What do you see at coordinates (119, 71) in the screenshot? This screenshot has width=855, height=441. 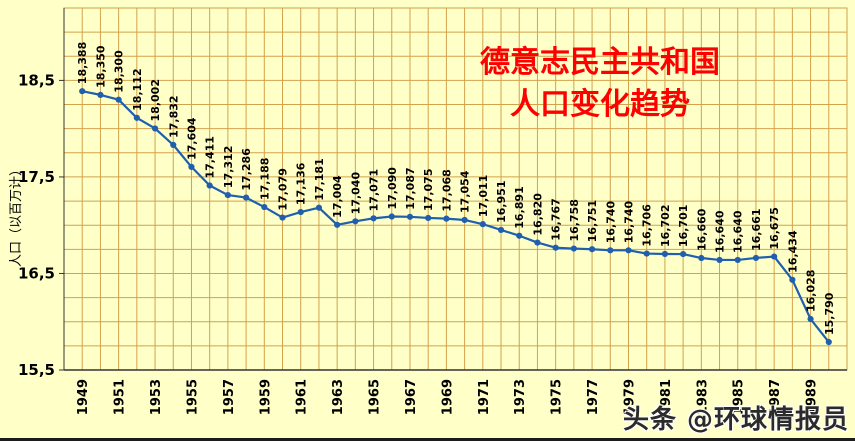 I see `point-label: 18,300` at bounding box center [119, 71].